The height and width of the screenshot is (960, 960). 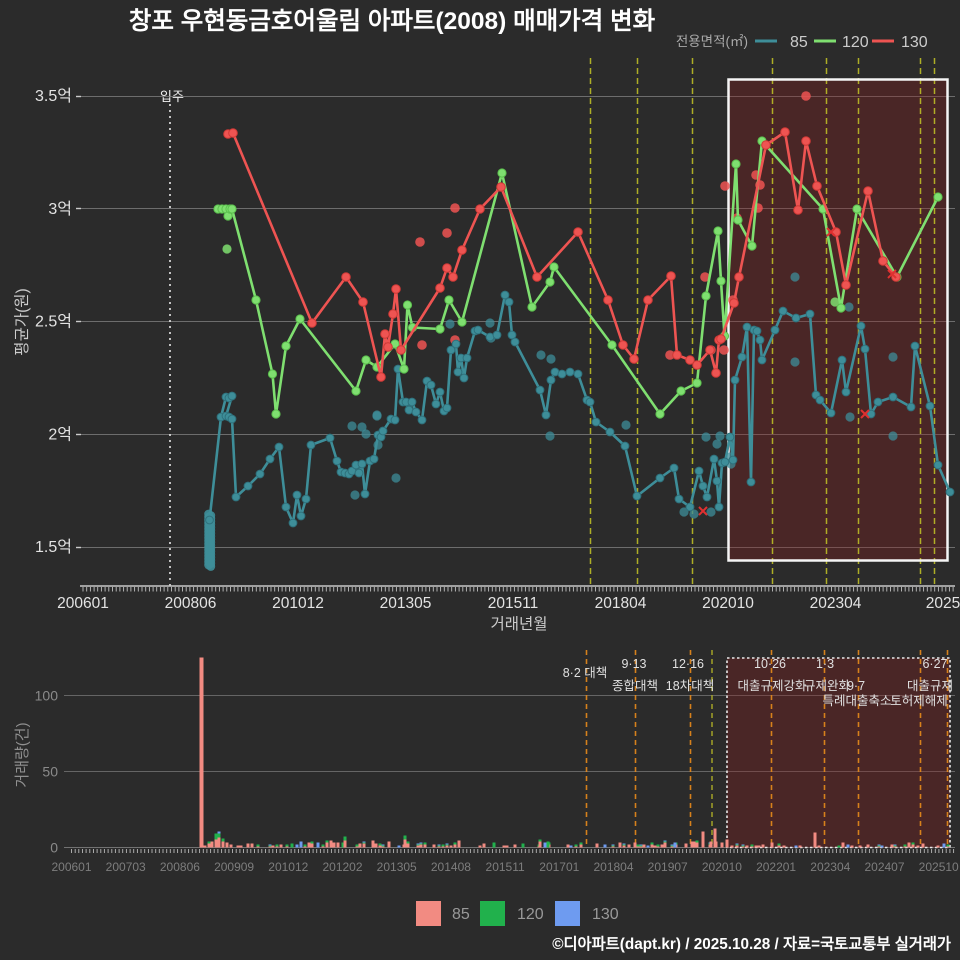 I want to click on svg-text: 201202, so click(x=342, y=867).